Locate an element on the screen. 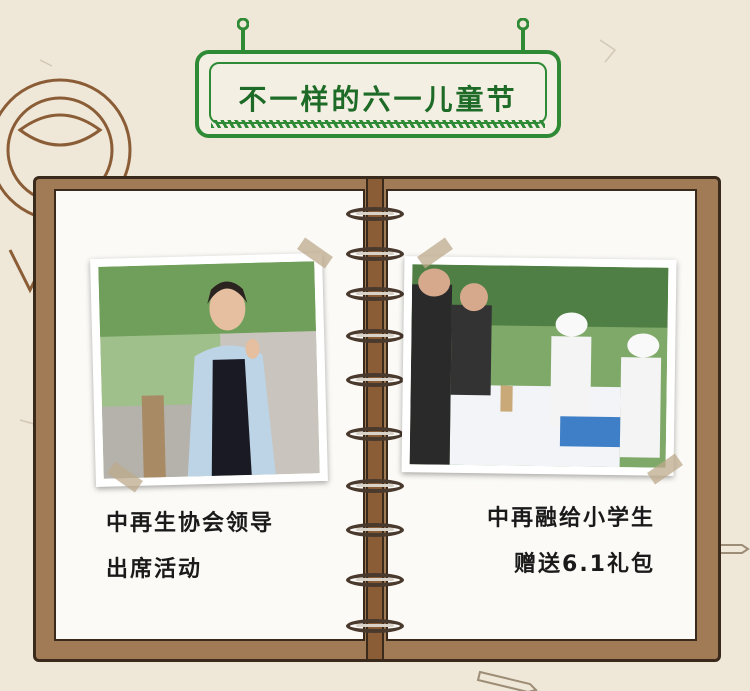  left-caption-line2: 出席活动 is located at coordinates (154, 569).